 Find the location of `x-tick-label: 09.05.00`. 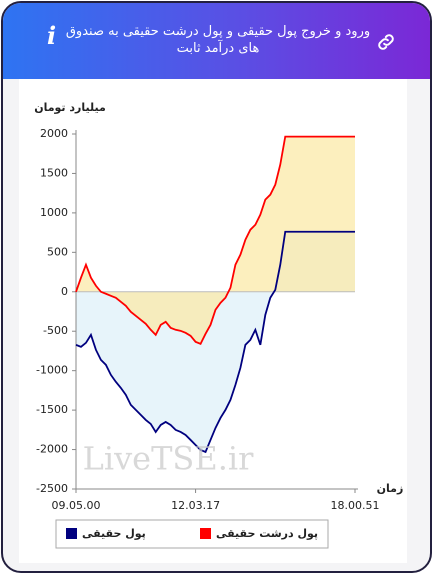

x-tick-label: 09.05.00 is located at coordinates (76, 505).